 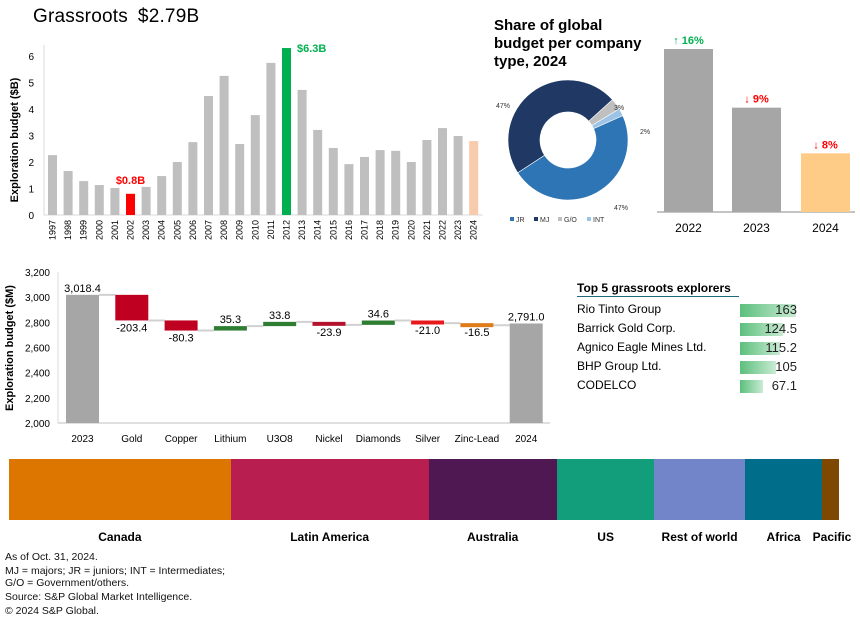 What do you see at coordinates (626, 328) in the screenshot?
I see `explorer-name: Barrick Gold Corp.` at bounding box center [626, 328].